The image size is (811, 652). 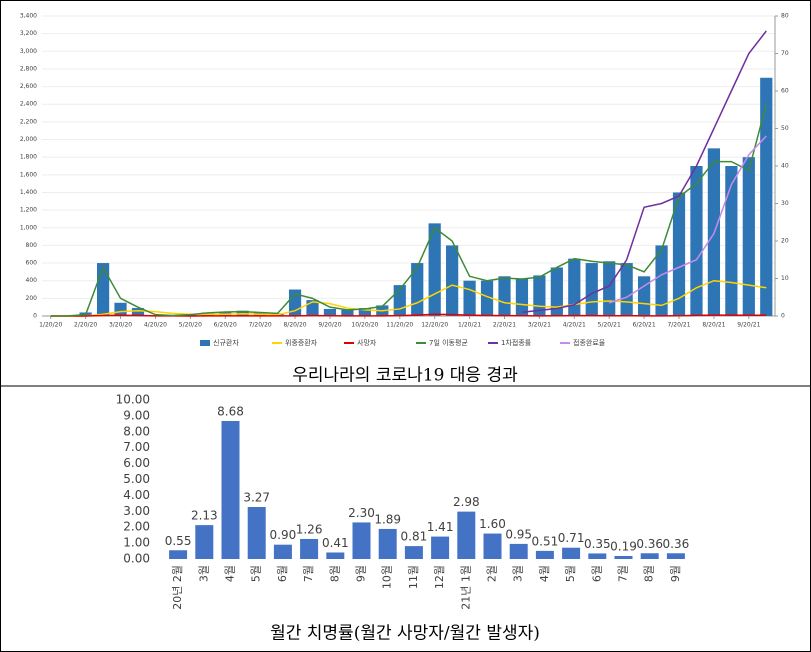 What do you see at coordinates (448, 342) in the screenshot?
I see `legend-label: 7일 이동평균` at bounding box center [448, 342].